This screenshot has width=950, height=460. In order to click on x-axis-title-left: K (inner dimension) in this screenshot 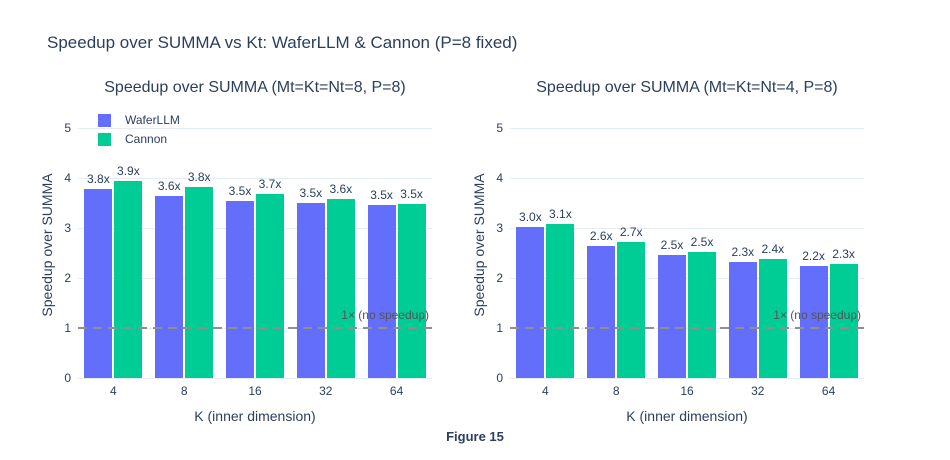, I will do `click(255, 416)`.